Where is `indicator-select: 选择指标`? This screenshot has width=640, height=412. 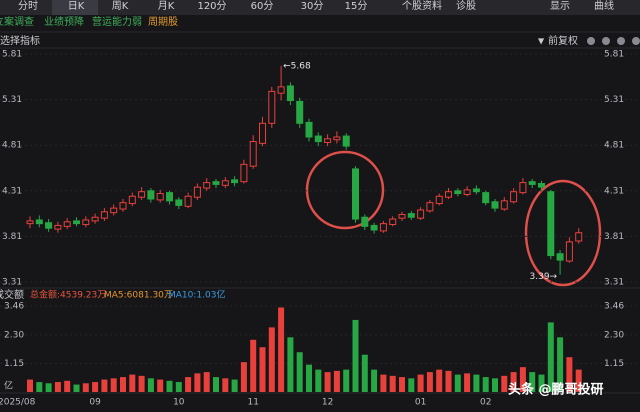
indicator-select: 选择指标 is located at coordinates (20, 40).